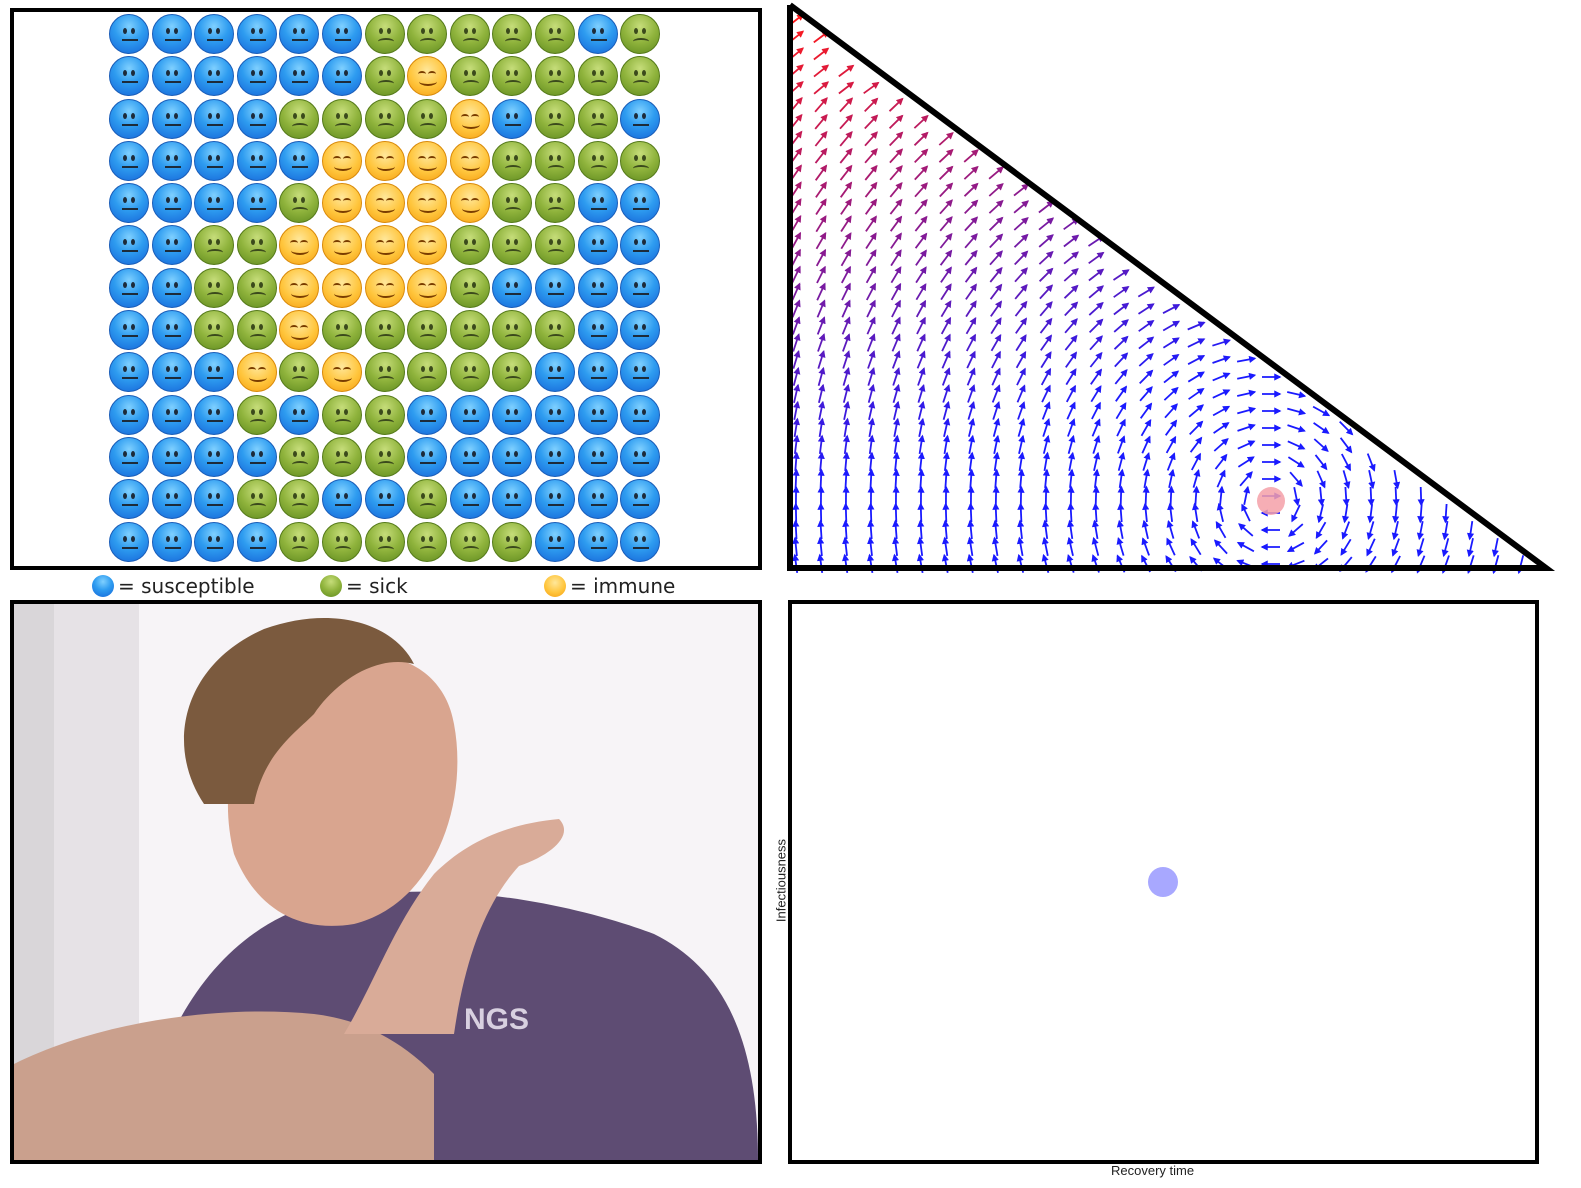 The image size is (1581, 1188). What do you see at coordinates (1271, 501) in the screenshot?
I see `state-marker` at bounding box center [1271, 501].